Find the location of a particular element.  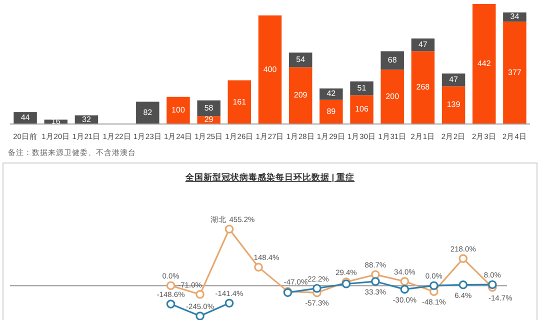

data-label: 29 is located at coordinates (209, 119).